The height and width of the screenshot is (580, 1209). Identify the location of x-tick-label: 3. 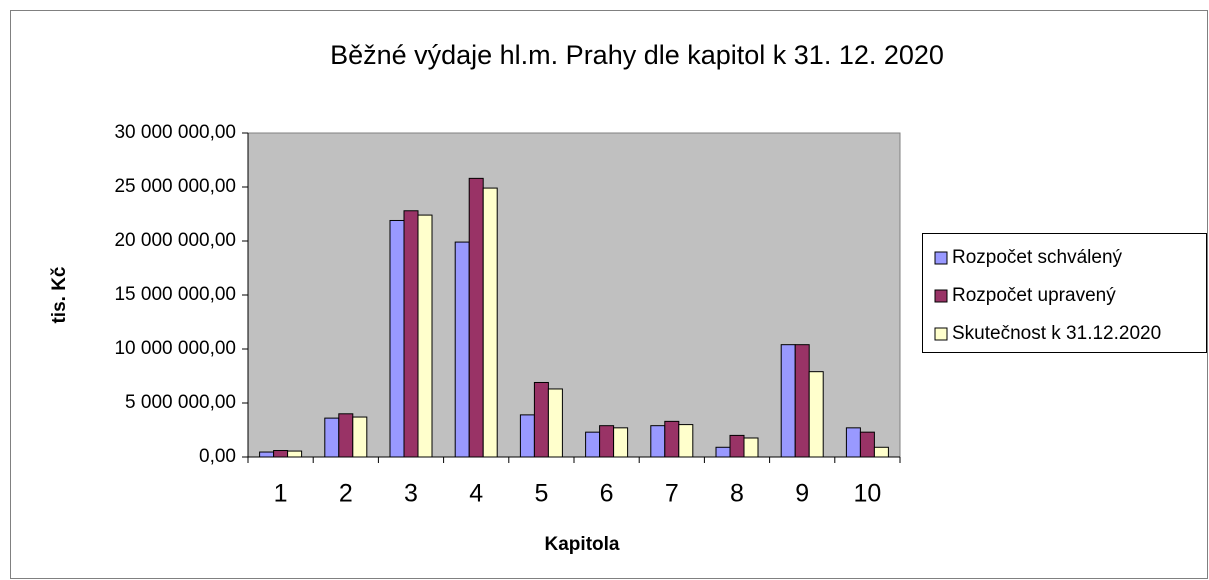
(411, 494).